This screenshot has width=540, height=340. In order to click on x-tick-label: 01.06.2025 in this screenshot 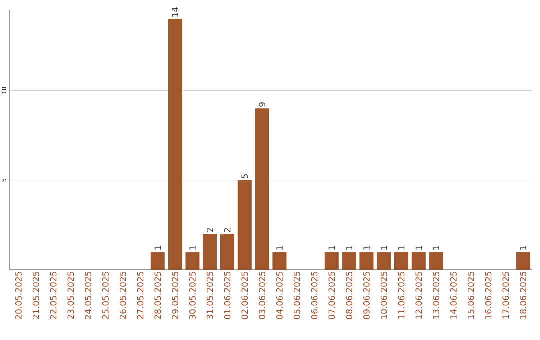, I will do `click(227, 296)`.